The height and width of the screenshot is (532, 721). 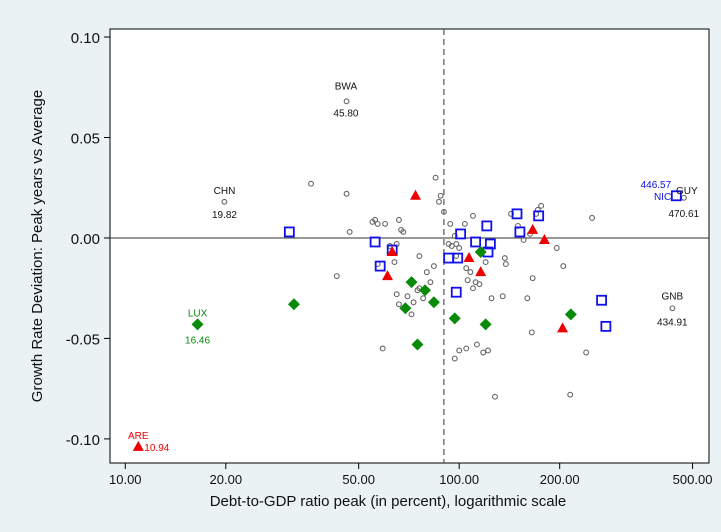 What do you see at coordinates (672, 322) in the screenshot?
I see `annotation-value-label: 434.91` at bounding box center [672, 322].